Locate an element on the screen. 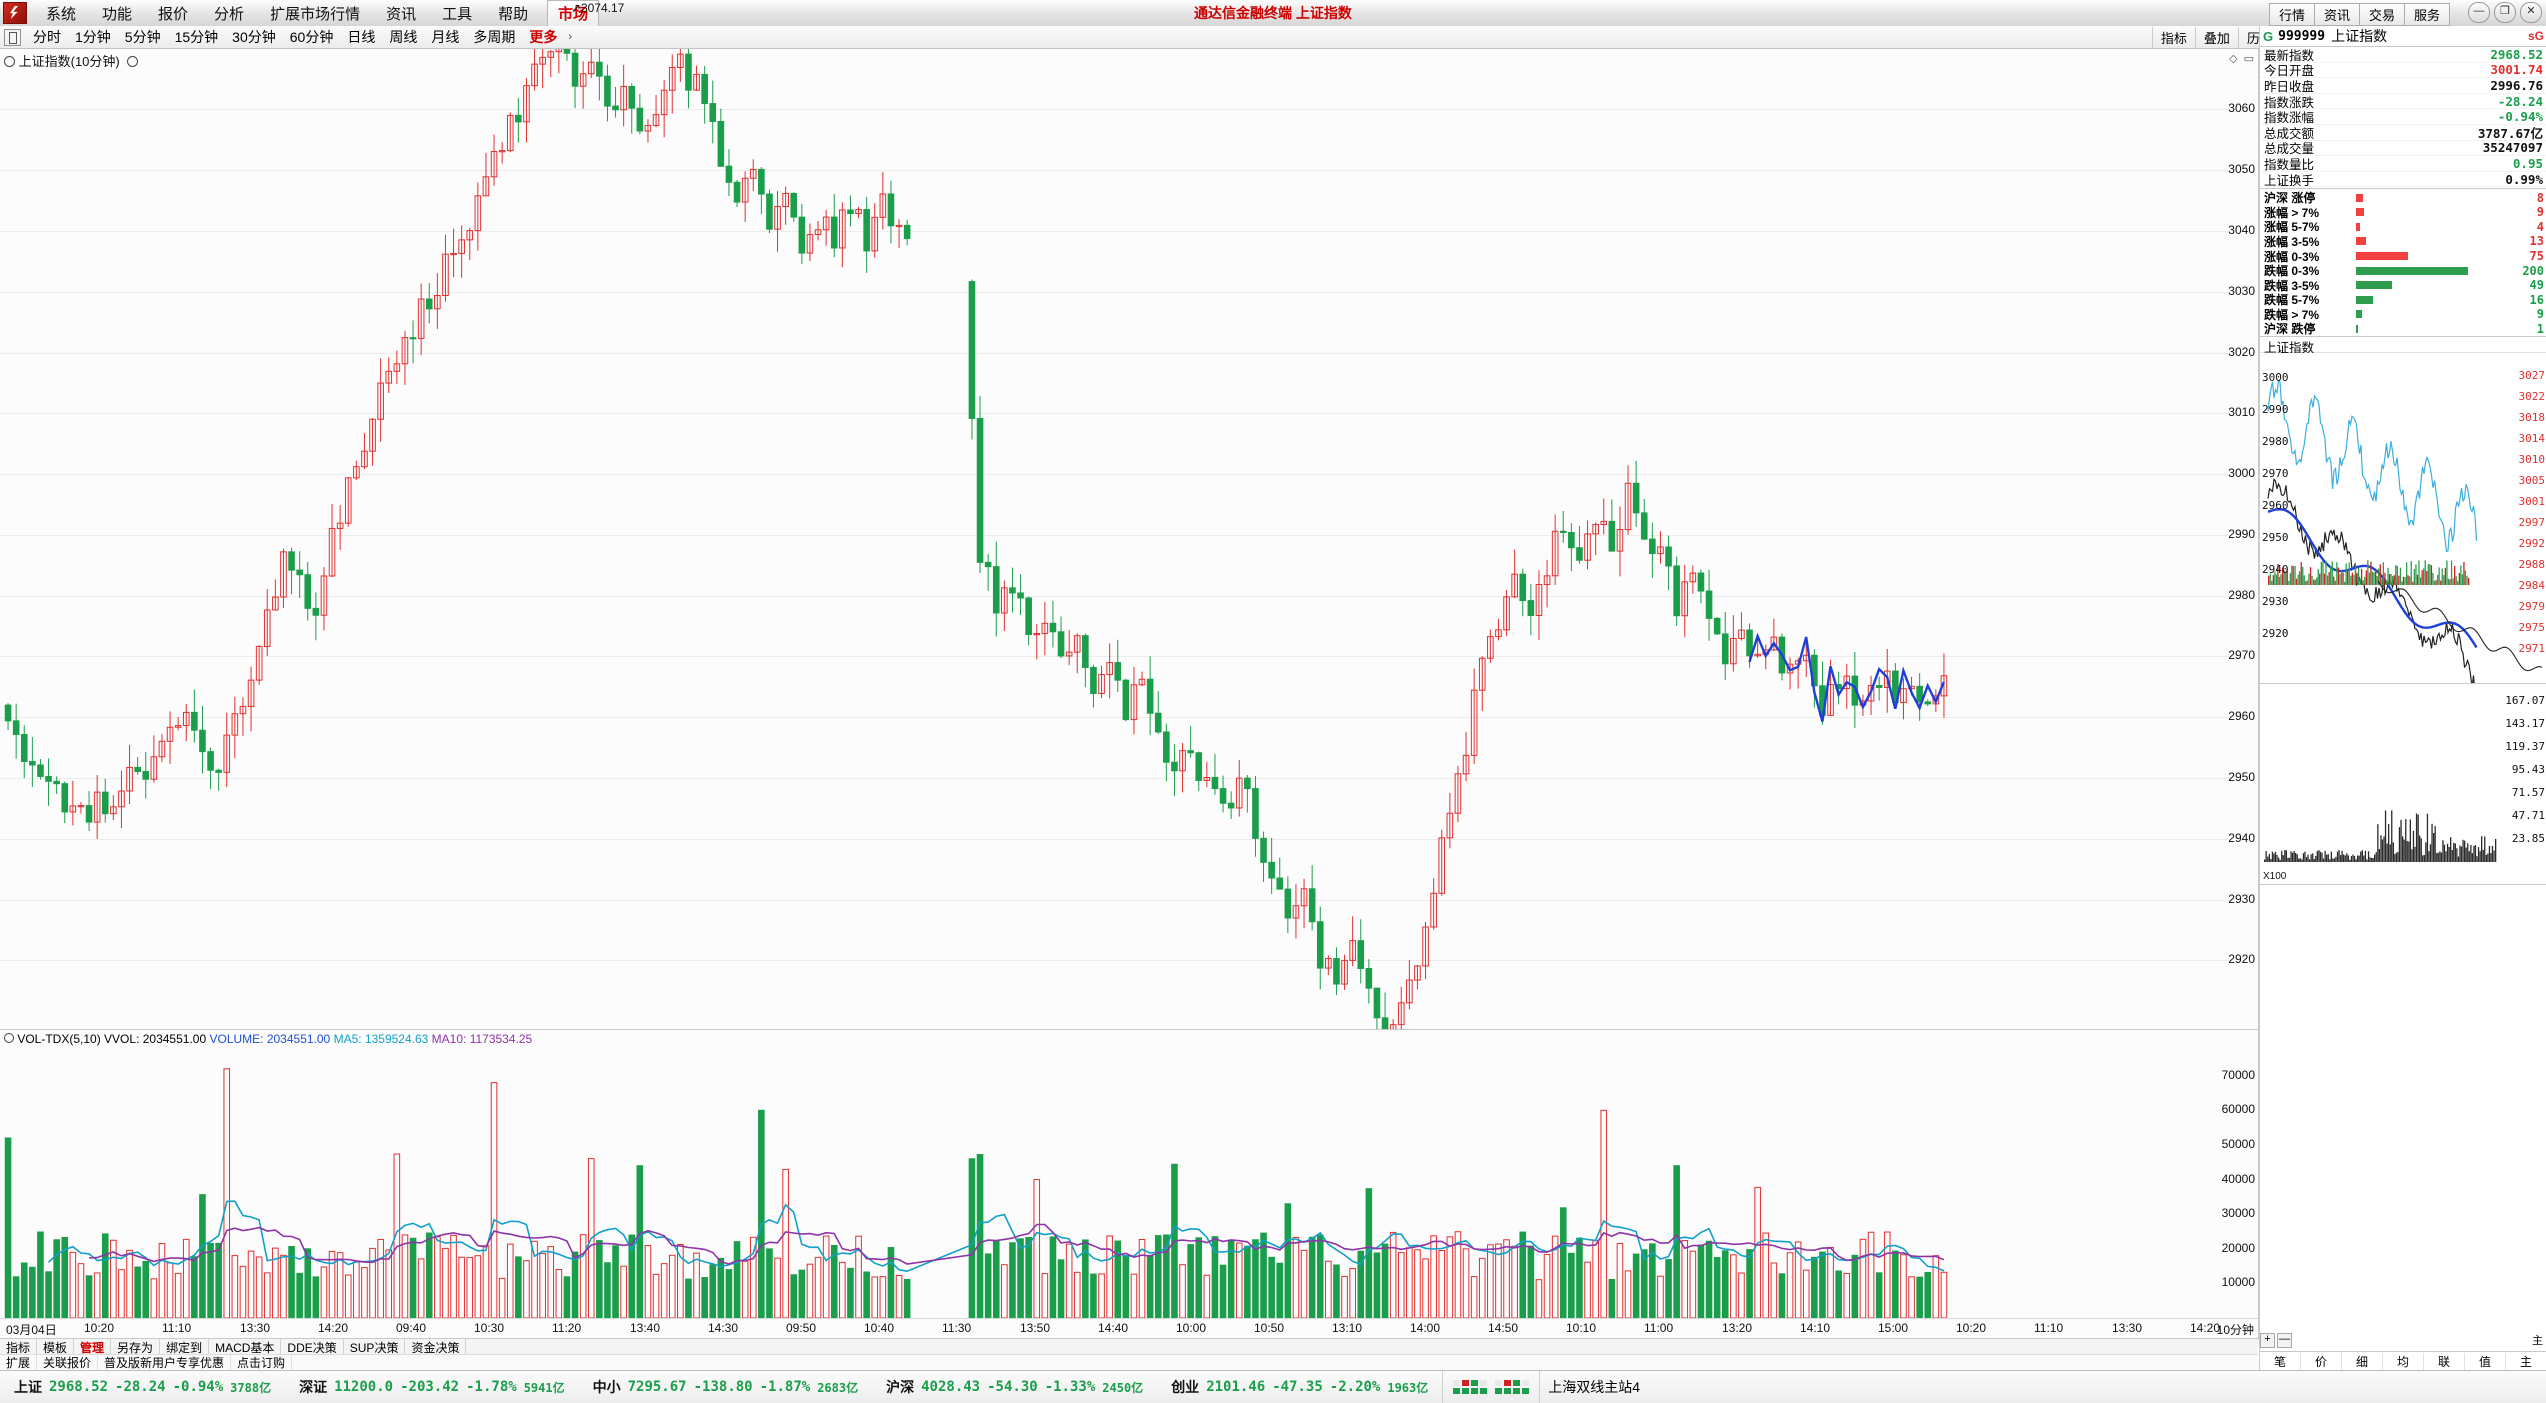  indbar-guanli: 管理 is located at coordinates (93, 1347).